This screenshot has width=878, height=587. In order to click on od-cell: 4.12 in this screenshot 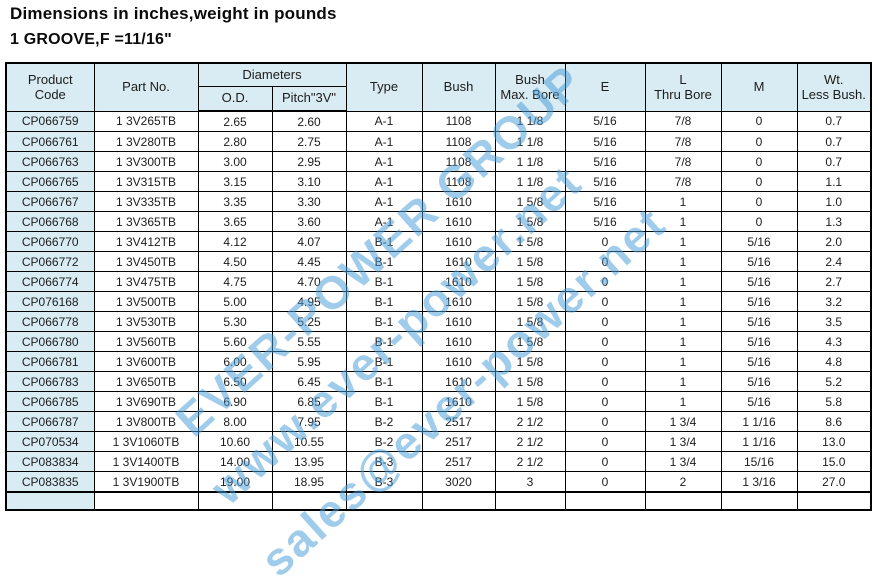, I will do `click(235, 241)`.